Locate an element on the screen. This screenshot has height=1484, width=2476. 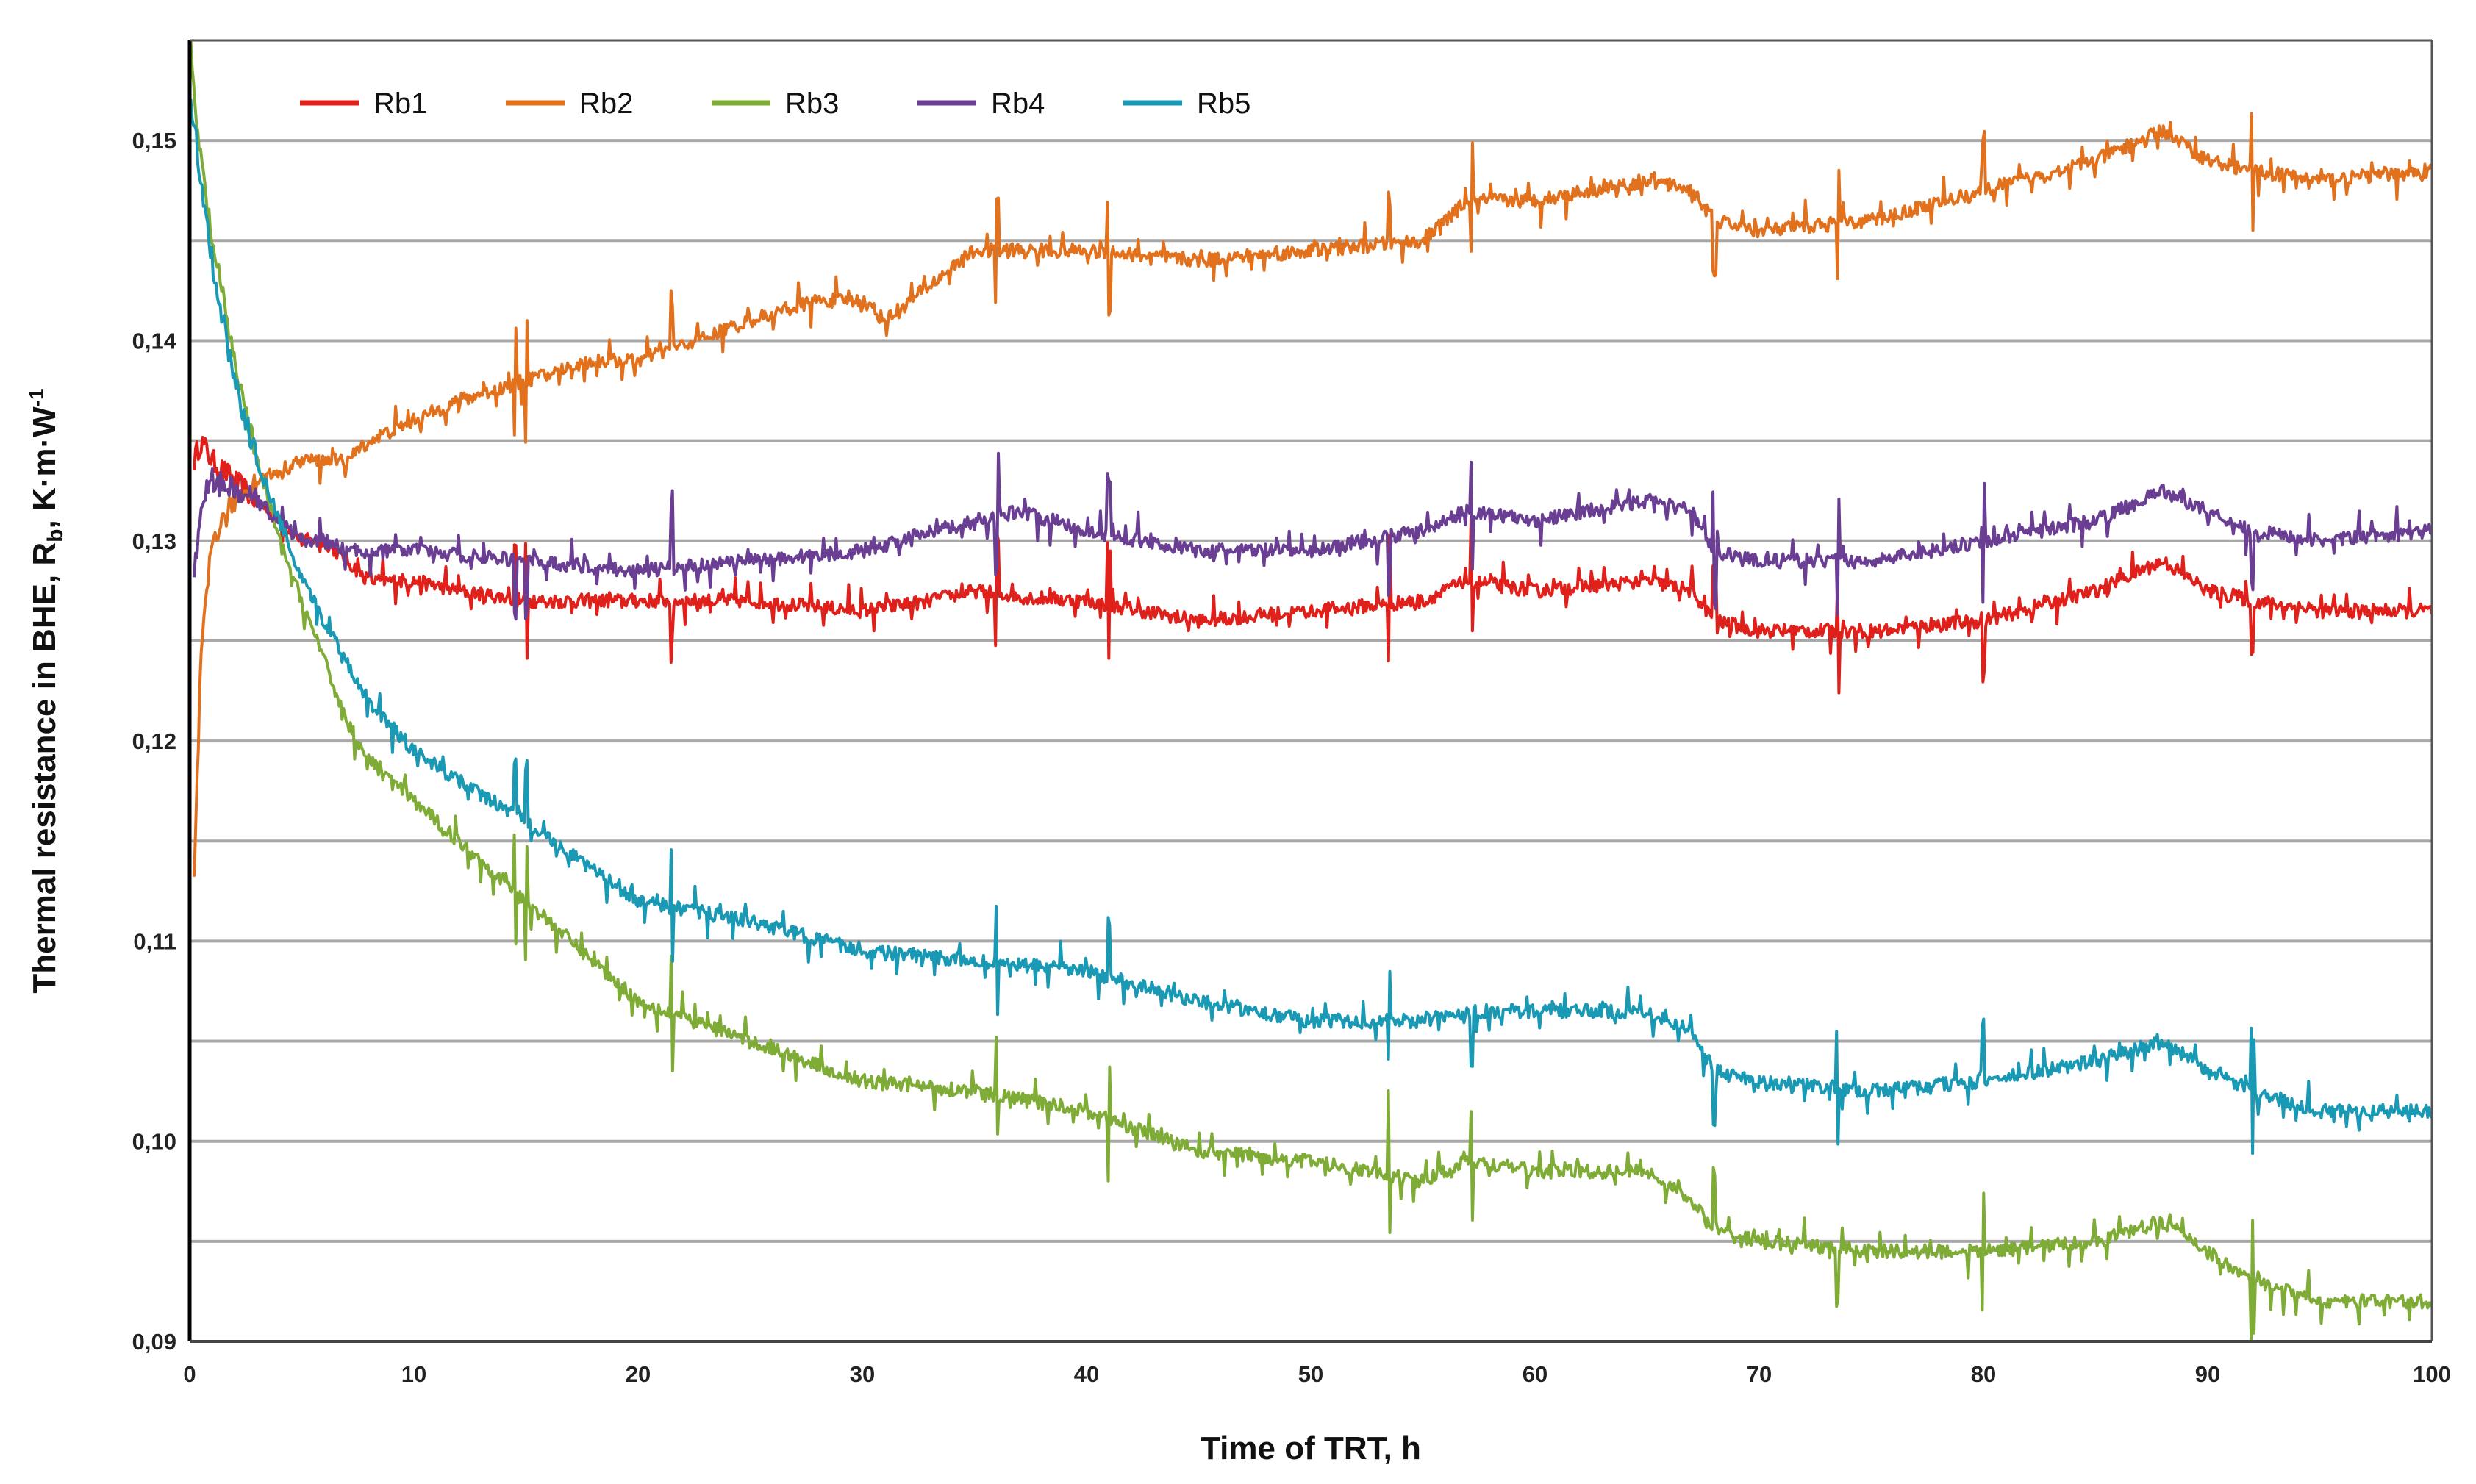
x-tick-labels: 0 10 20 30 40 50 60 70 80 90 100 is located at coordinates (1316, 1374).